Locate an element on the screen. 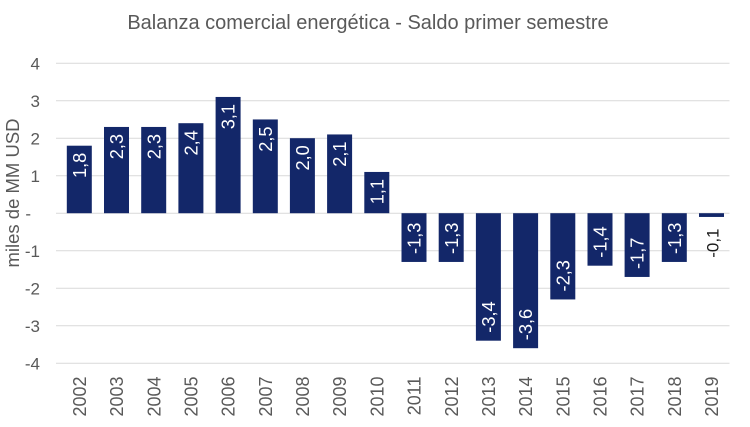  svg-text: 2010 is located at coordinates (377, 397).